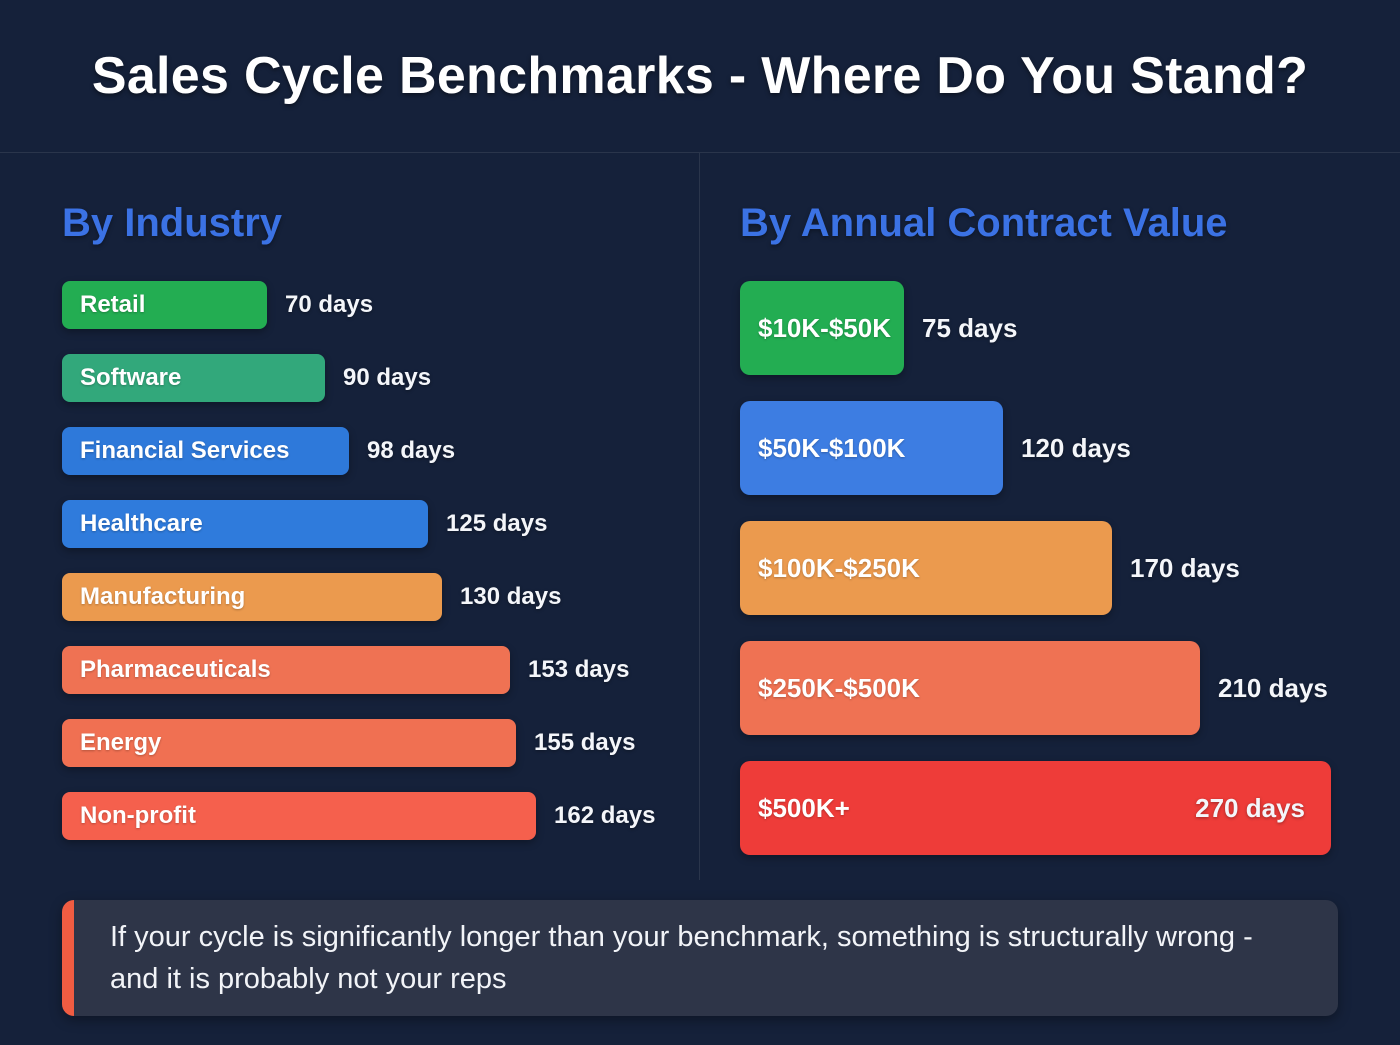 Image resolution: width=1400 pixels, height=1045 pixels. What do you see at coordinates (138, 815) in the screenshot?
I see `bar-label-non-profit: Non-profit` at bounding box center [138, 815].